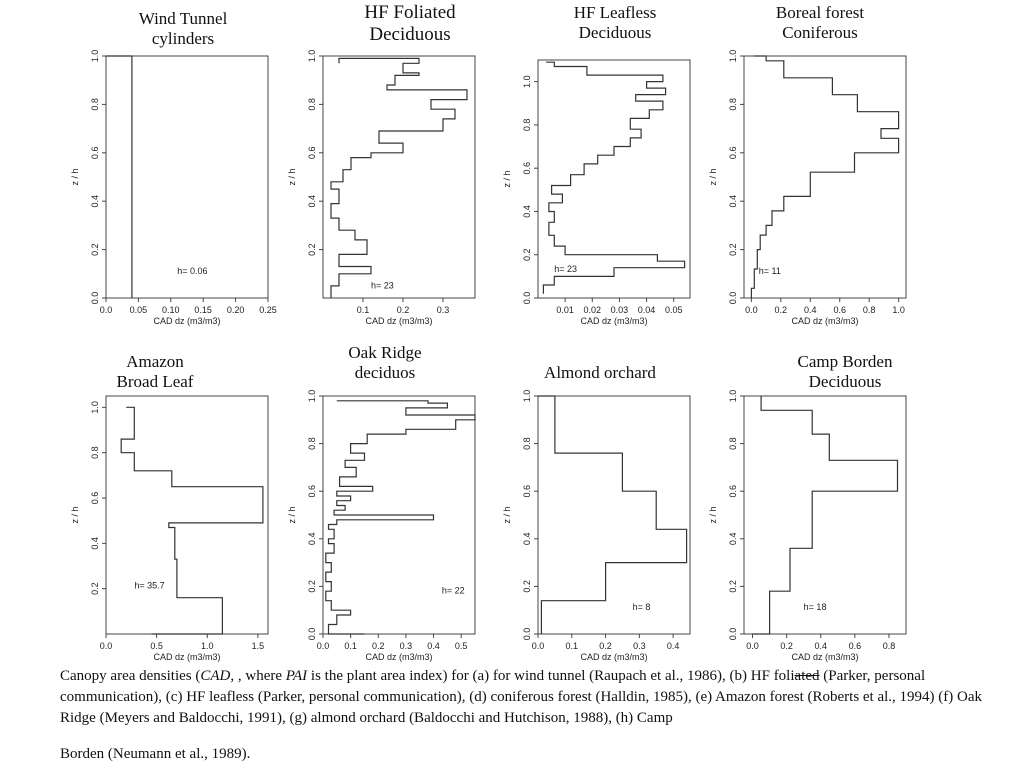 Image resolution: width=1024 pixels, height=768 pixels. What do you see at coordinates (410, 23) in the screenshot?
I see `panel-title-hf-foliated: HF Foliated Deciduous` at bounding box center [410, 23].